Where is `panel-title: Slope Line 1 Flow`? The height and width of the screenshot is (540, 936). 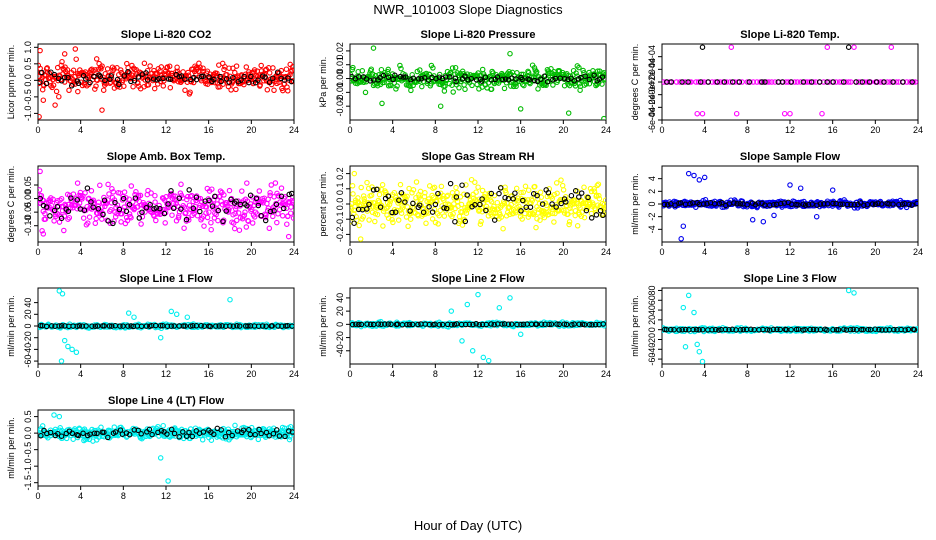
panel-title: Slope Line 1 Flow is located at coordinates (166, 279).